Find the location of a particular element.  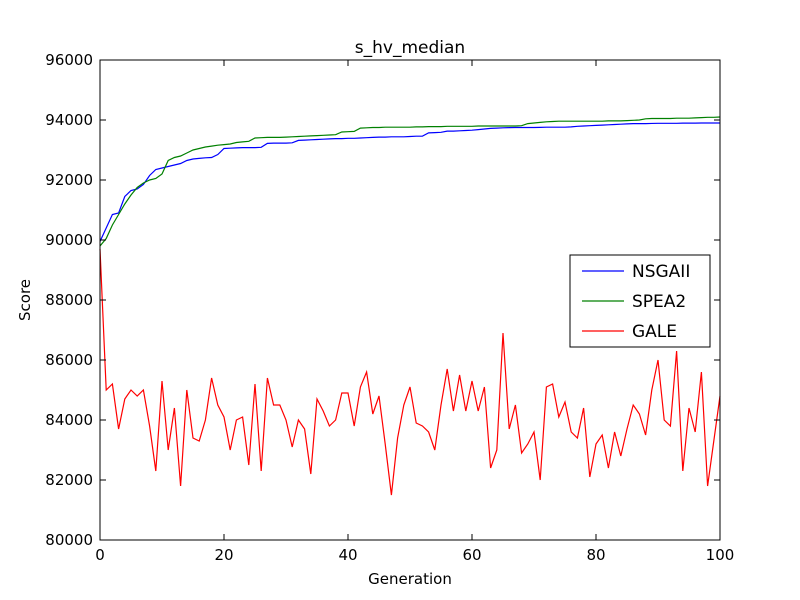

y-tick-label: 84000 is located at coordinates (69, 420).